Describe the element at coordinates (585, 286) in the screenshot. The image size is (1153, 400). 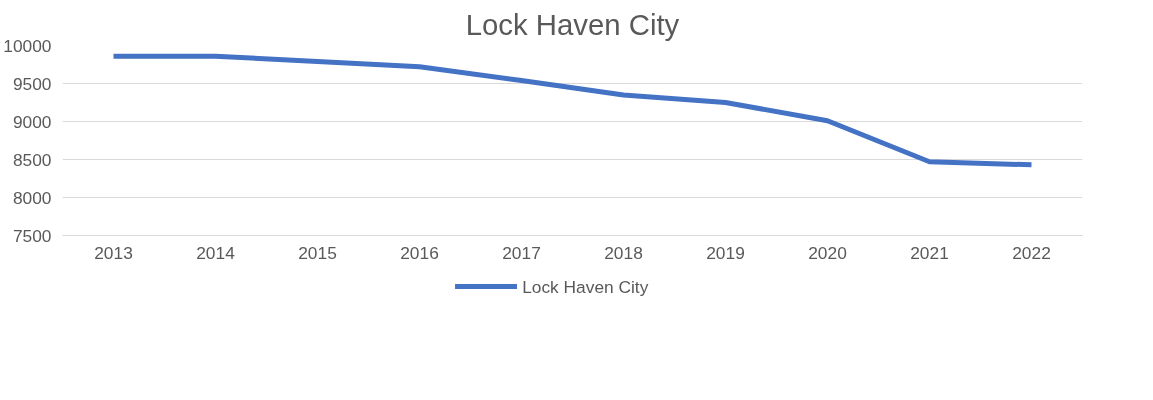
I see `legend-label: Lock Haven City` at that location.